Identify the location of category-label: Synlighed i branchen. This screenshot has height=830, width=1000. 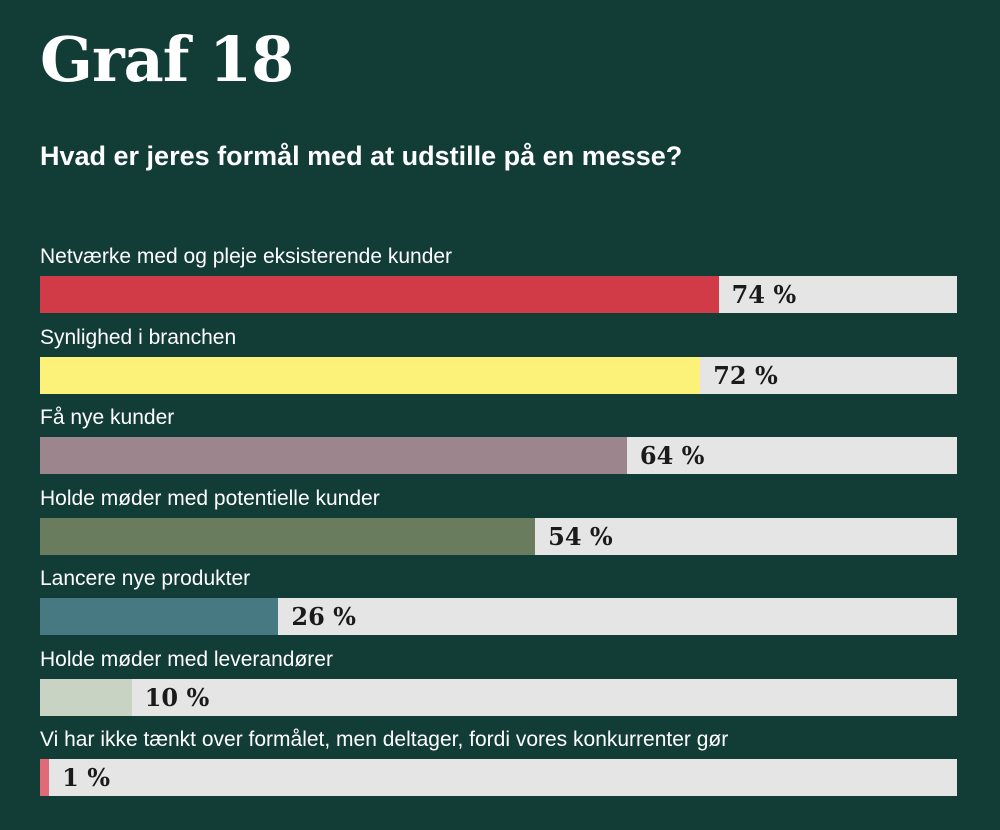
(138, 337).